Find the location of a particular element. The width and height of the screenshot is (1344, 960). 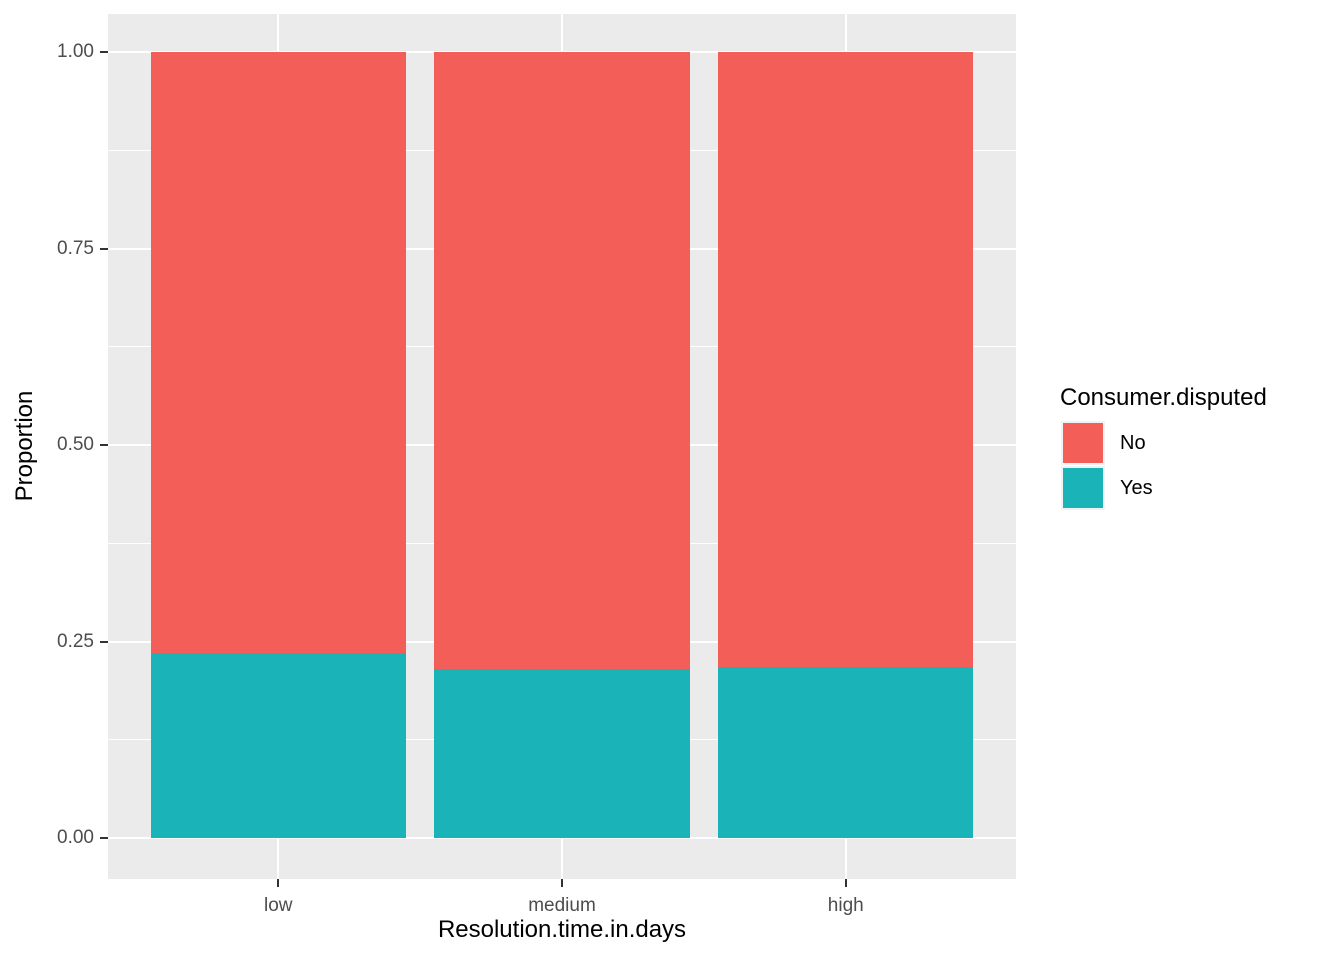

bar-segment-low-no is located at coordinates (278, 353).